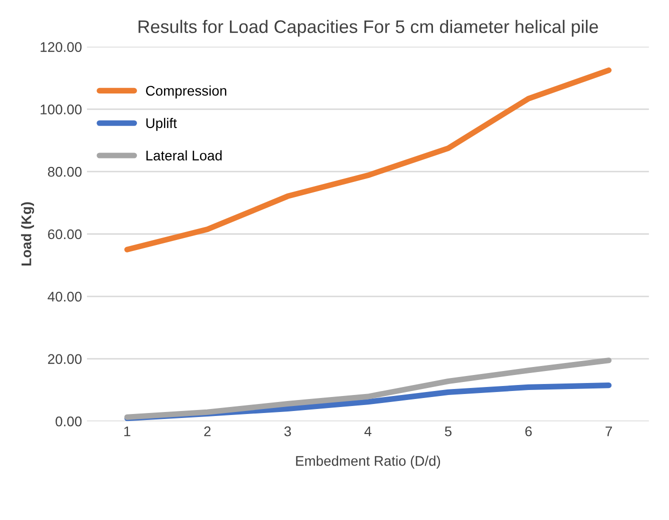 Image resolution: width=669 pixels, height=520 pixels. Describe the element at coordinates (65, 171) in the screenshot. I see `y-tick-label: 80.00` at that location.